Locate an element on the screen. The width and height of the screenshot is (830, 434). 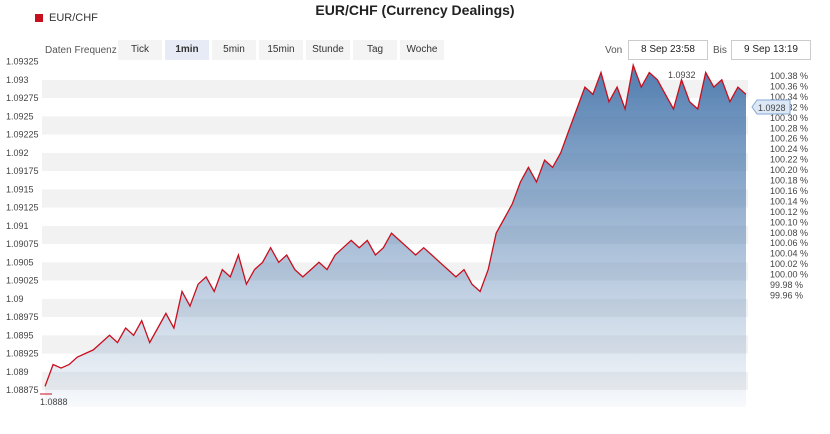
from-date-input: 8 Sep 23:58 is located at coordinates (668, 50).